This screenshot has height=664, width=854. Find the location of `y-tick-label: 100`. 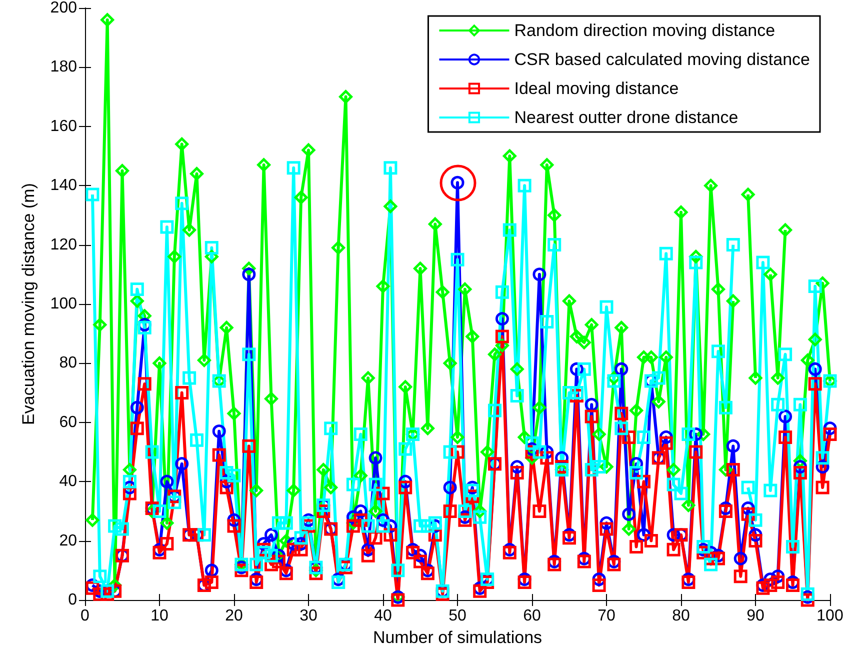

y-tick-label: 100 is located at coordinates (64, 304).